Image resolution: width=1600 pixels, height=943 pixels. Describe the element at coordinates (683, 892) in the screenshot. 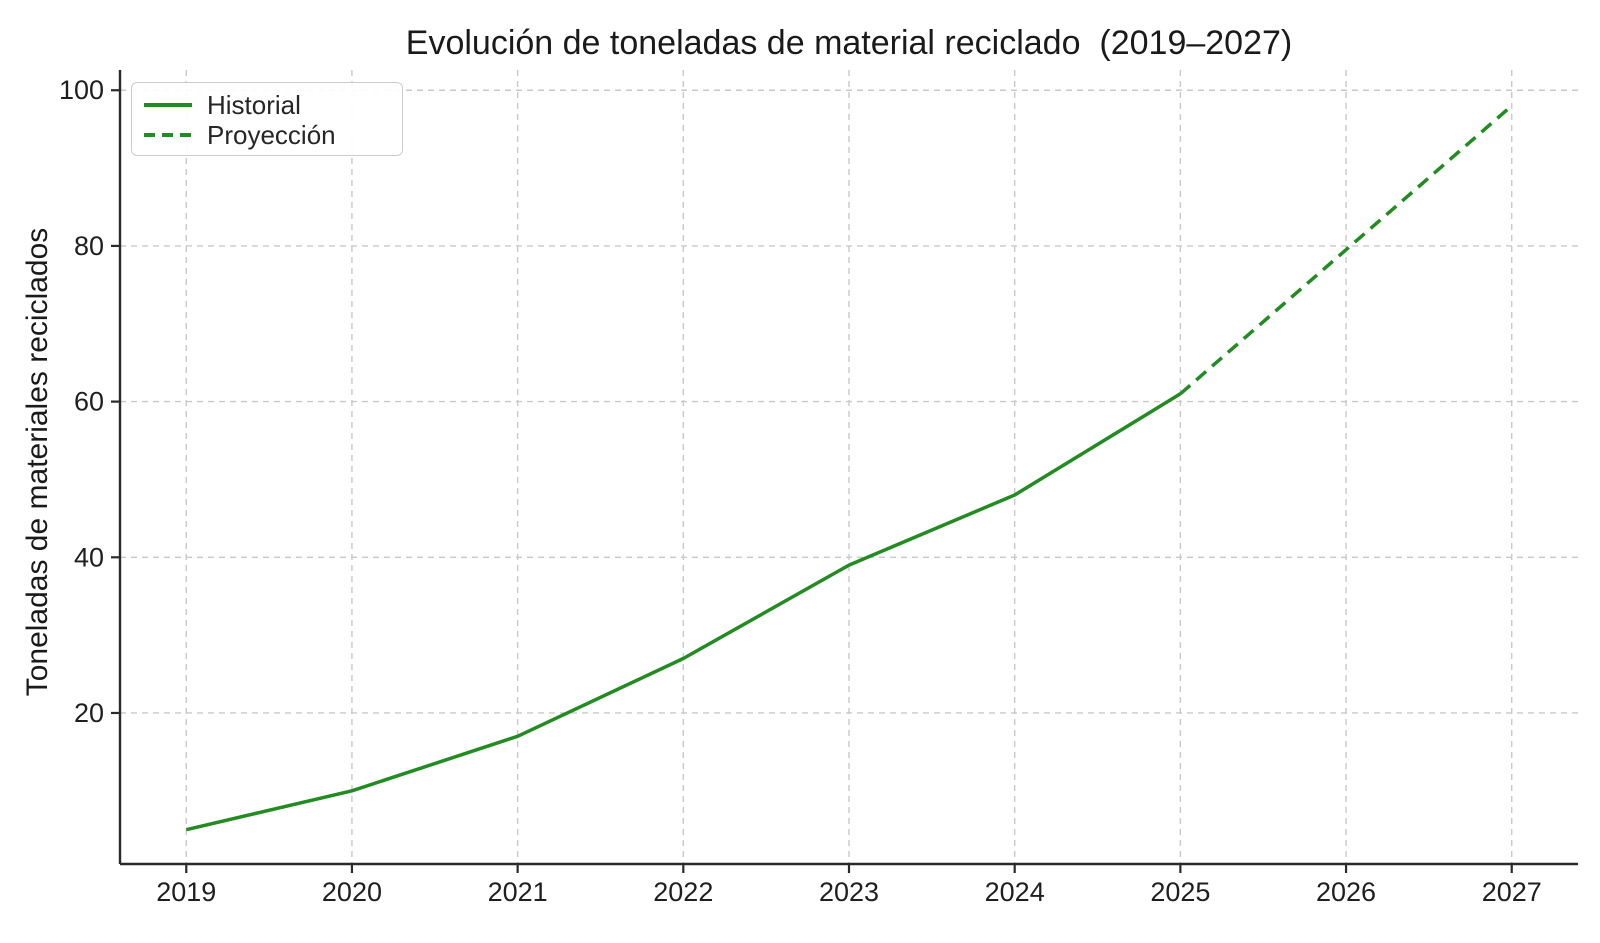

I see `x-tick-label: 2022` at that location.